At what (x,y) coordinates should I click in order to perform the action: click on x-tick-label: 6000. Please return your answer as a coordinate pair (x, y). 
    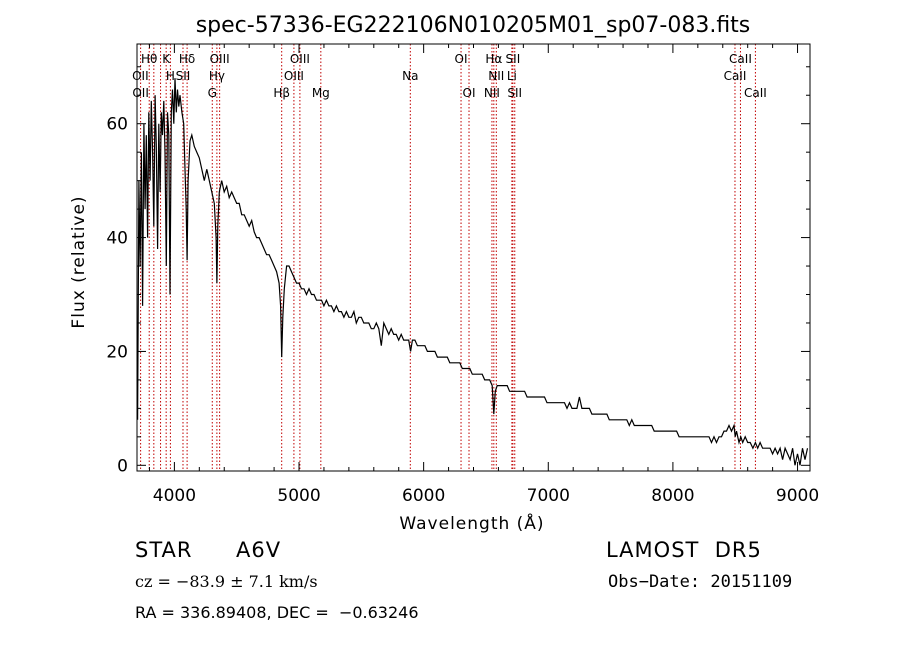
    Looking at the image, I should click on (423, 496).